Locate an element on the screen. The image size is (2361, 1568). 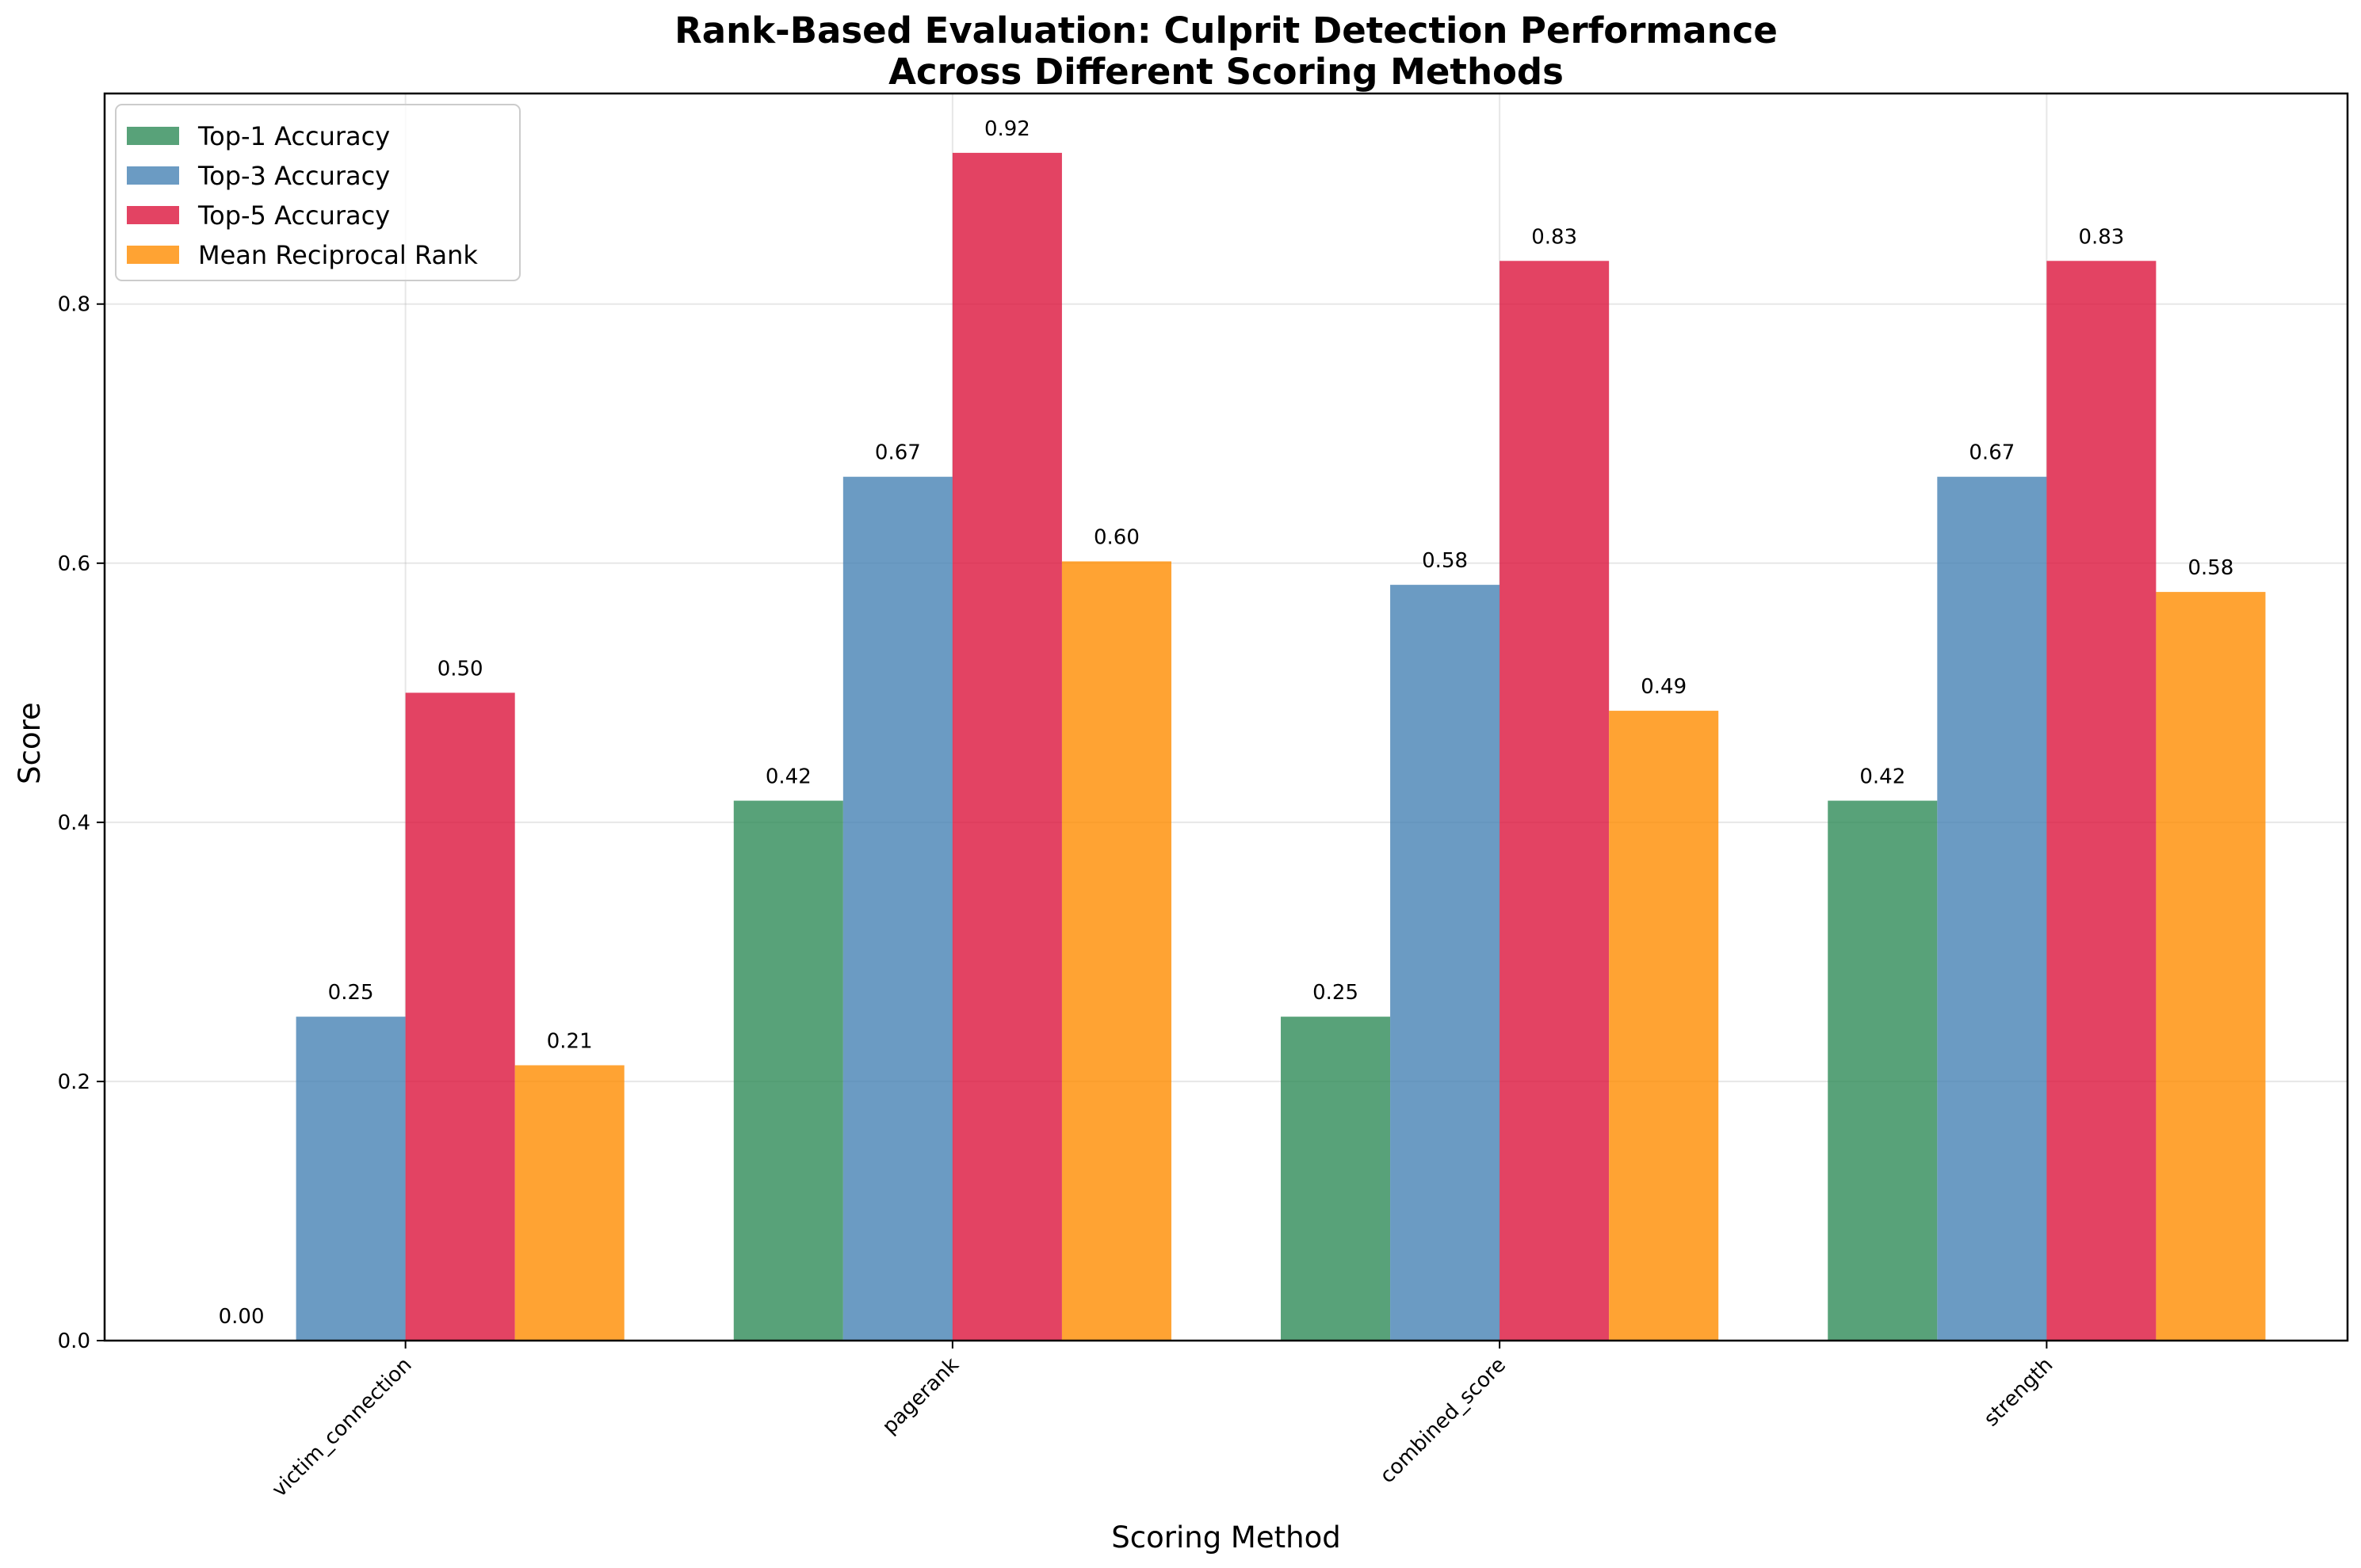
bar-value-label: 0.49 is located at coordinates (1664, 687).